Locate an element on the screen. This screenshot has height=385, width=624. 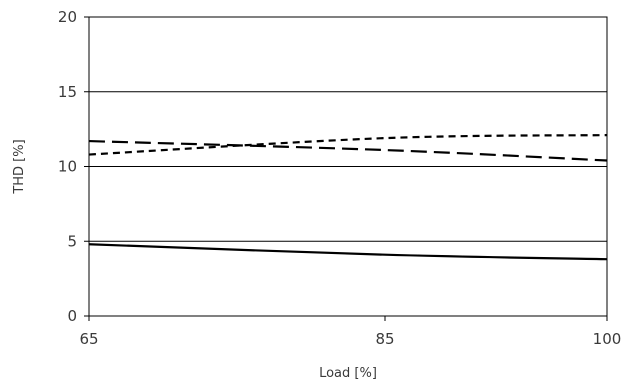
y-axis-title: THD [%] is located at coordinates (19, 166).